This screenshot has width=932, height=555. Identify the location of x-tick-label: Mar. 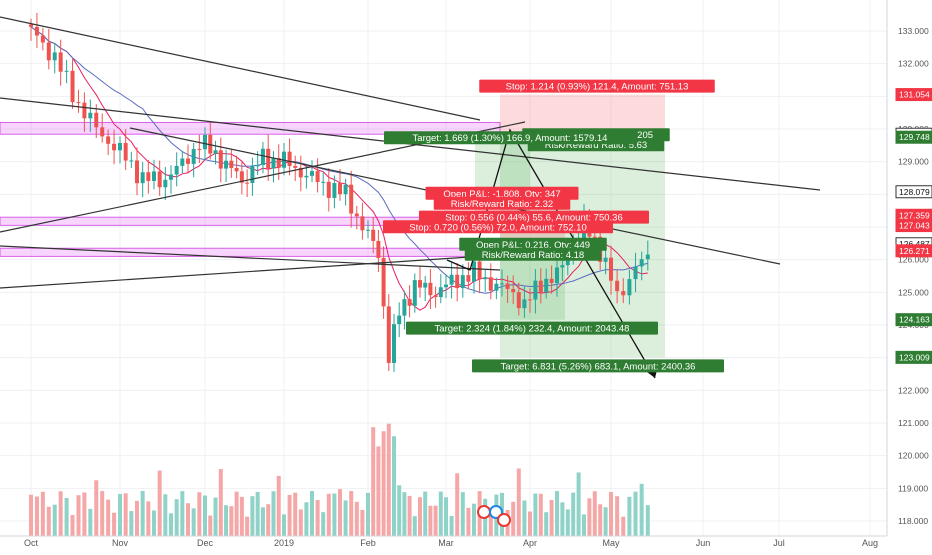
(446, 543).